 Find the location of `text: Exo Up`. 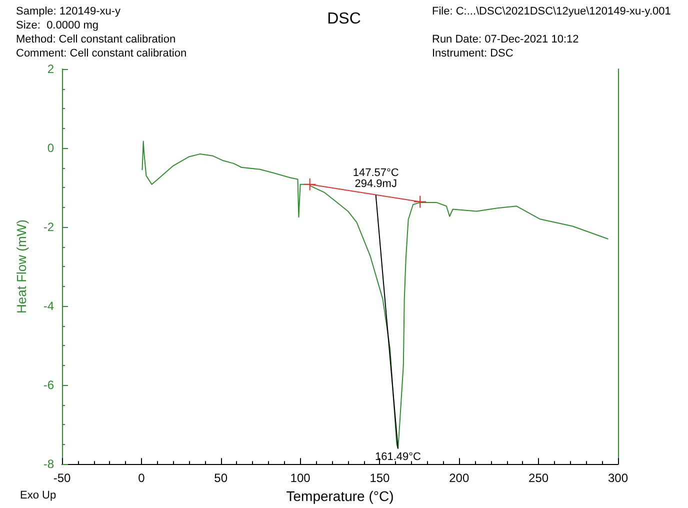

text: Exo Up is located at coordinates (38, 496).